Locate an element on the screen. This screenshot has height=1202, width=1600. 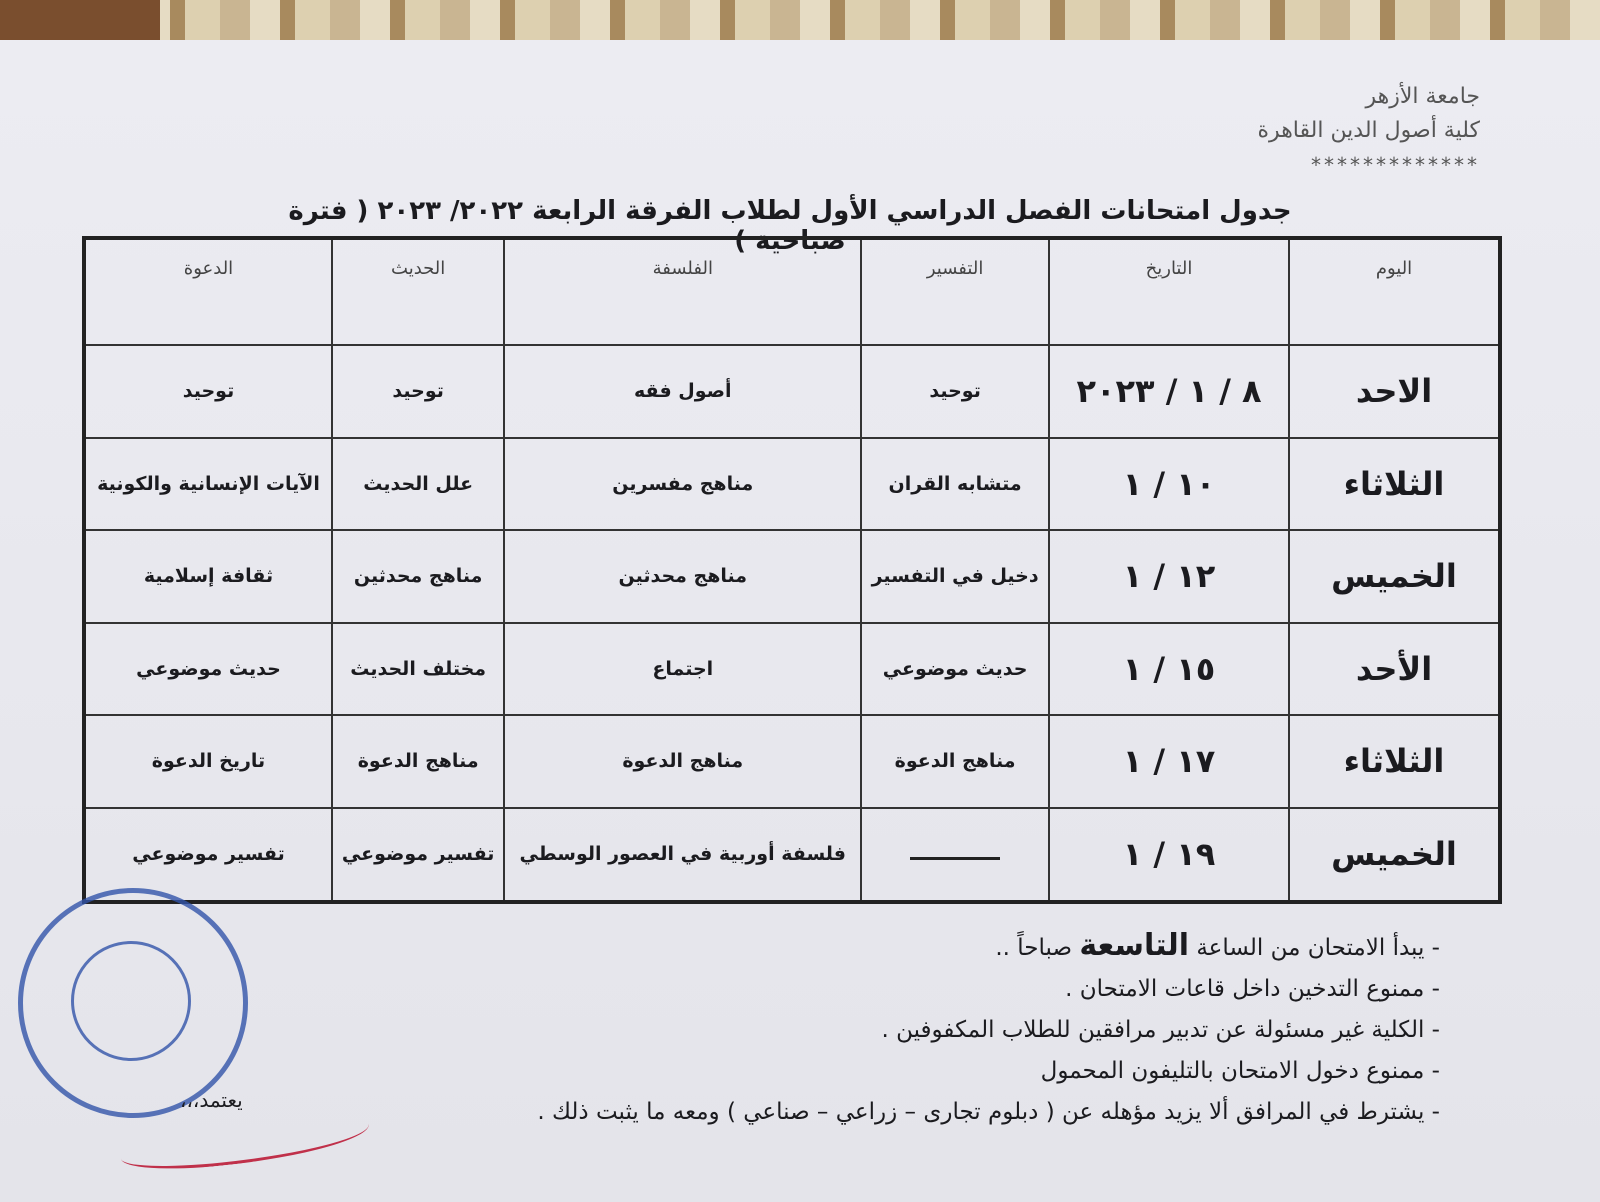
approval-label: يعتمد،،، is located at coordinates (211, 1100).